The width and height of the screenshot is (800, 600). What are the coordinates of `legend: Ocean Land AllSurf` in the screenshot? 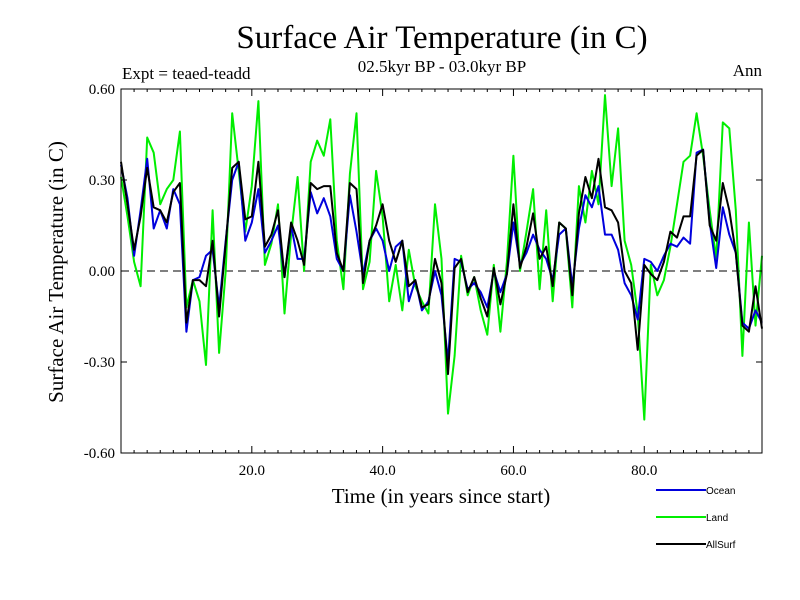 It's located at (696, 518).